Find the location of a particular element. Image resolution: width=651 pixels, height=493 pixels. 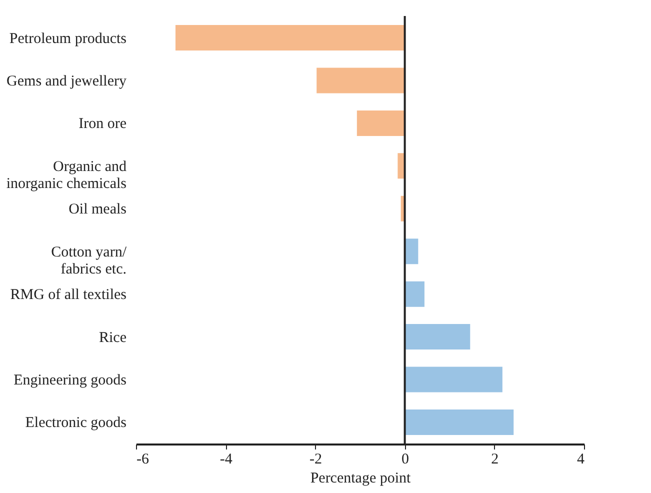

x-axis-title: Percentage point is located at coordinates (361, 478).